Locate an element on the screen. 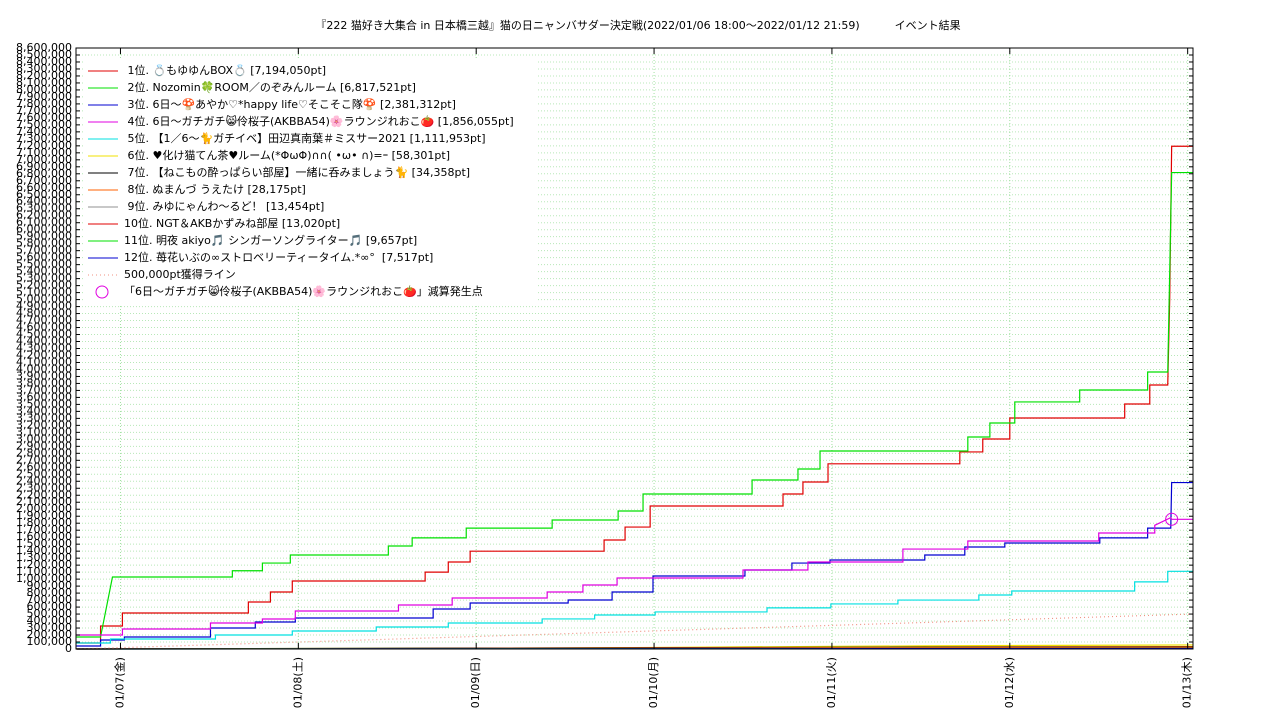 The image size is (1280, 724). legend-label: 8位. ぬまんづ うえたけ [28,175pt] is located at coordinates (215, 189).